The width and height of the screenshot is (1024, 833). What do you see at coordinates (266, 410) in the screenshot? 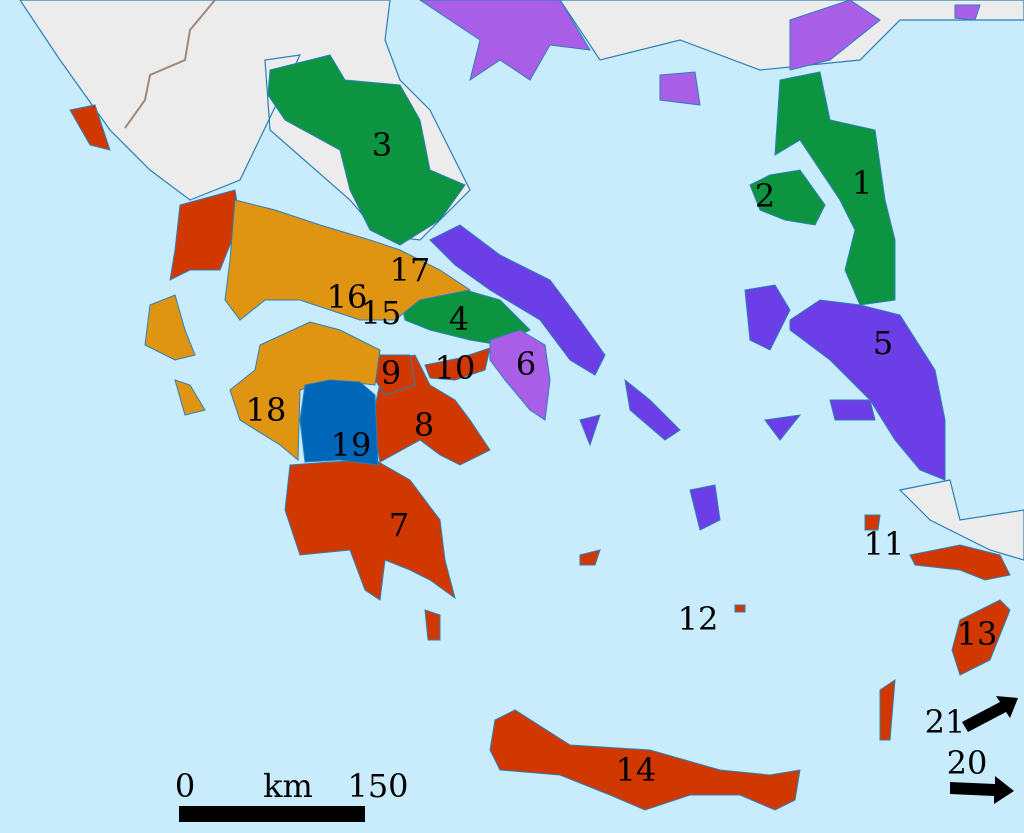
I see `region-label-18: 18` at bounding box center [266, 410].